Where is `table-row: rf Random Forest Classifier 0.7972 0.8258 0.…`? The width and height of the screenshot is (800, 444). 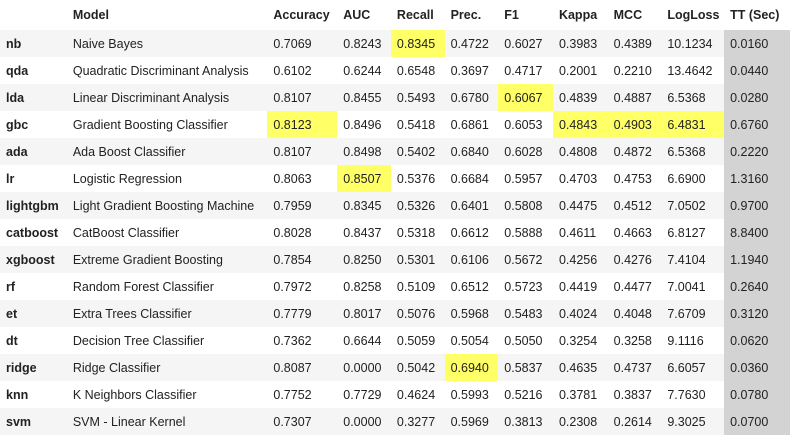
table-row: rf Random Forest Classifier 0.7972 0.8258 0.… is located at coordinates (395, 286).